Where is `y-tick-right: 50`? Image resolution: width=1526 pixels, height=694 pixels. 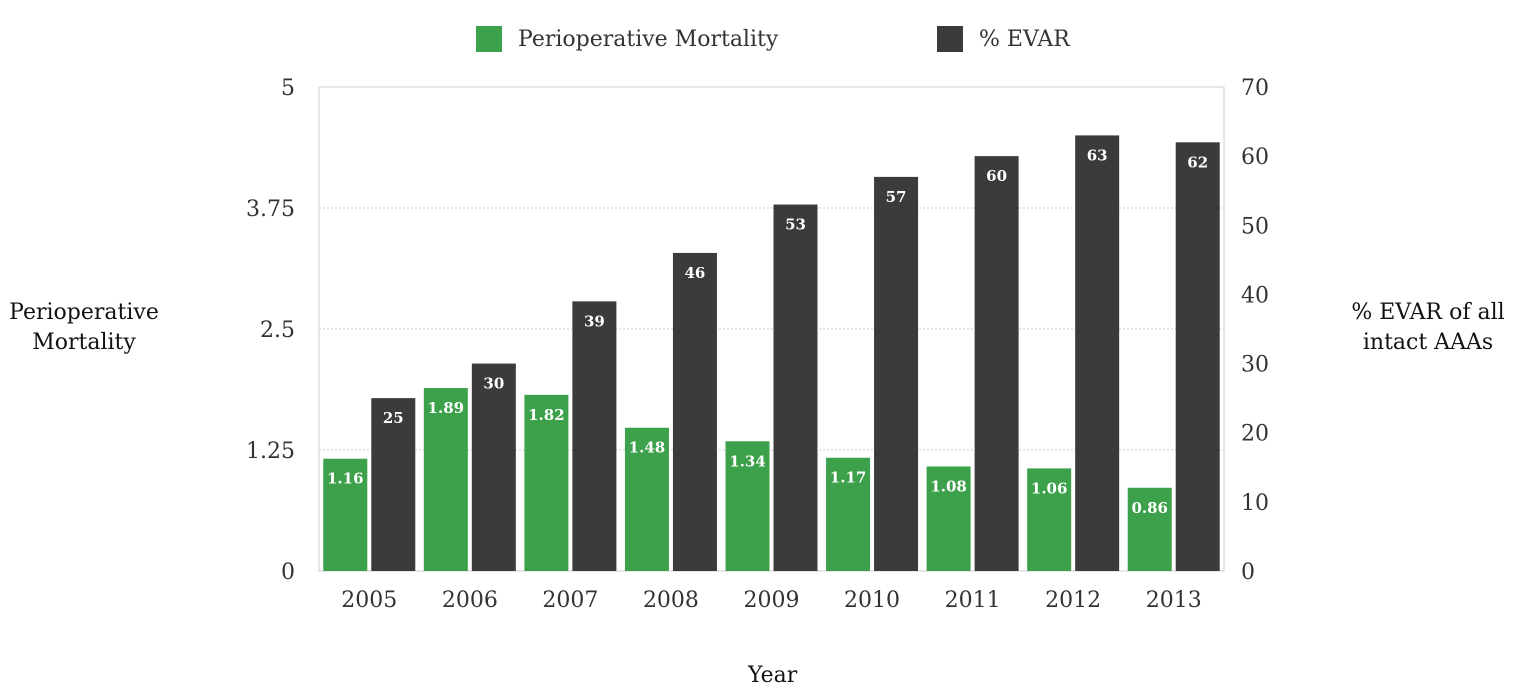 y-tick-right: 50 is located at coordinates (1255, 226).